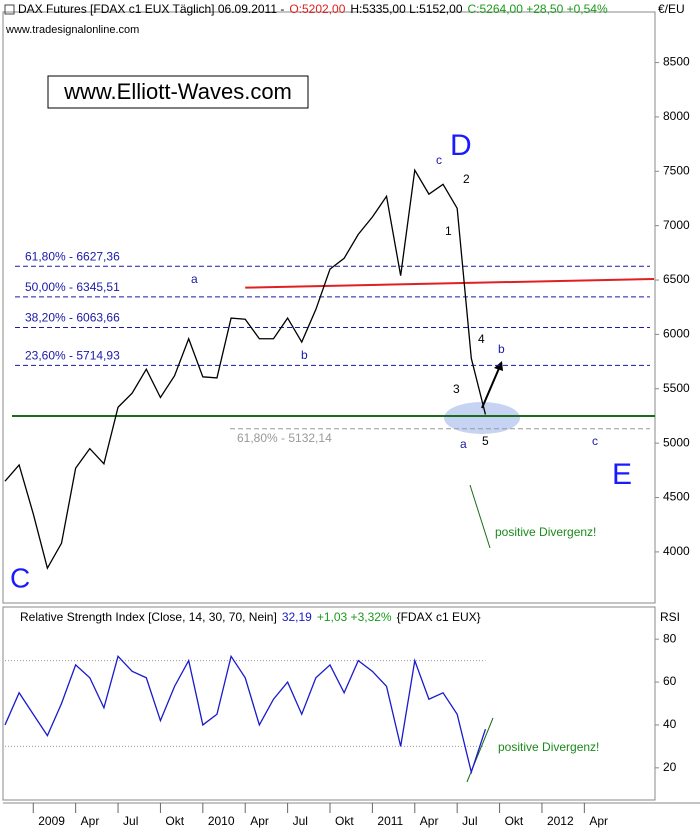  I want to click on arrow, so click(491, 387).